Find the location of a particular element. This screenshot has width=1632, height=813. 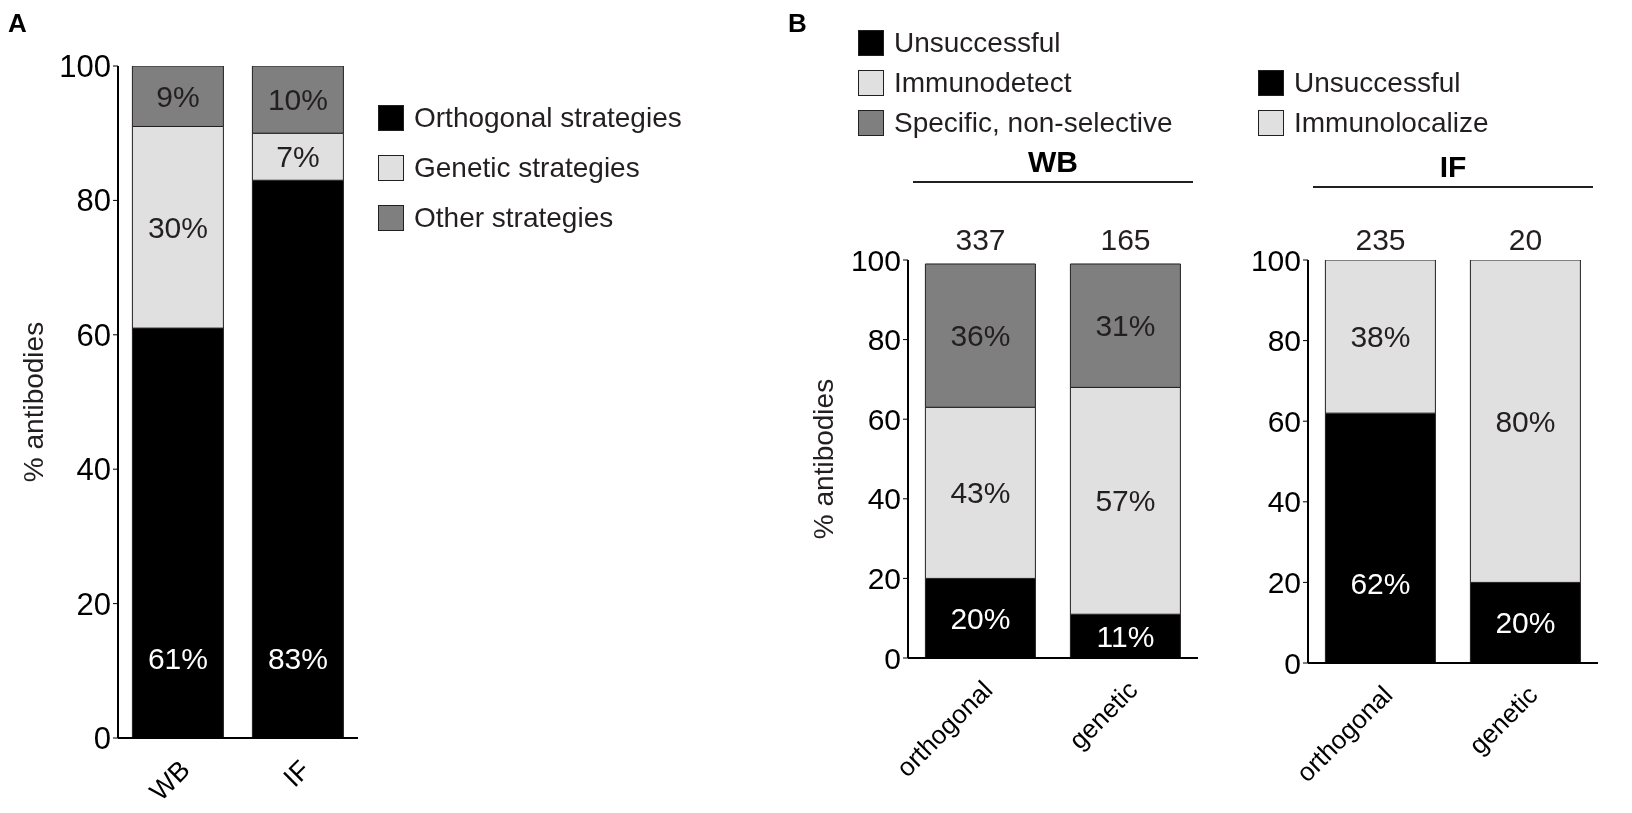

annotation: 20 is located at coordinates (1525, 239).